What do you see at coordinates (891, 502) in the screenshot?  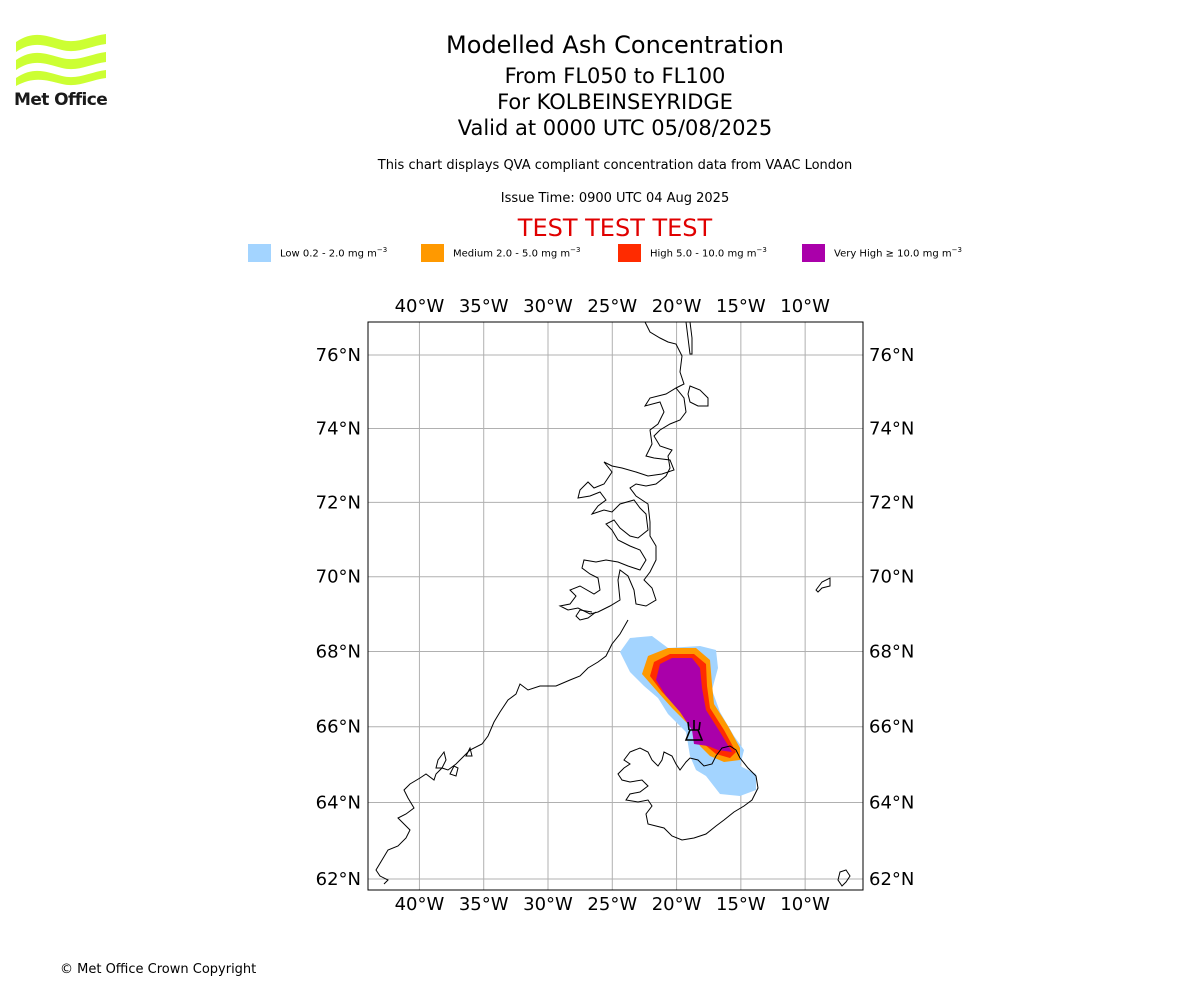 I see `lat-tick-label-right: 72°N` at bounding box center [891, 502].